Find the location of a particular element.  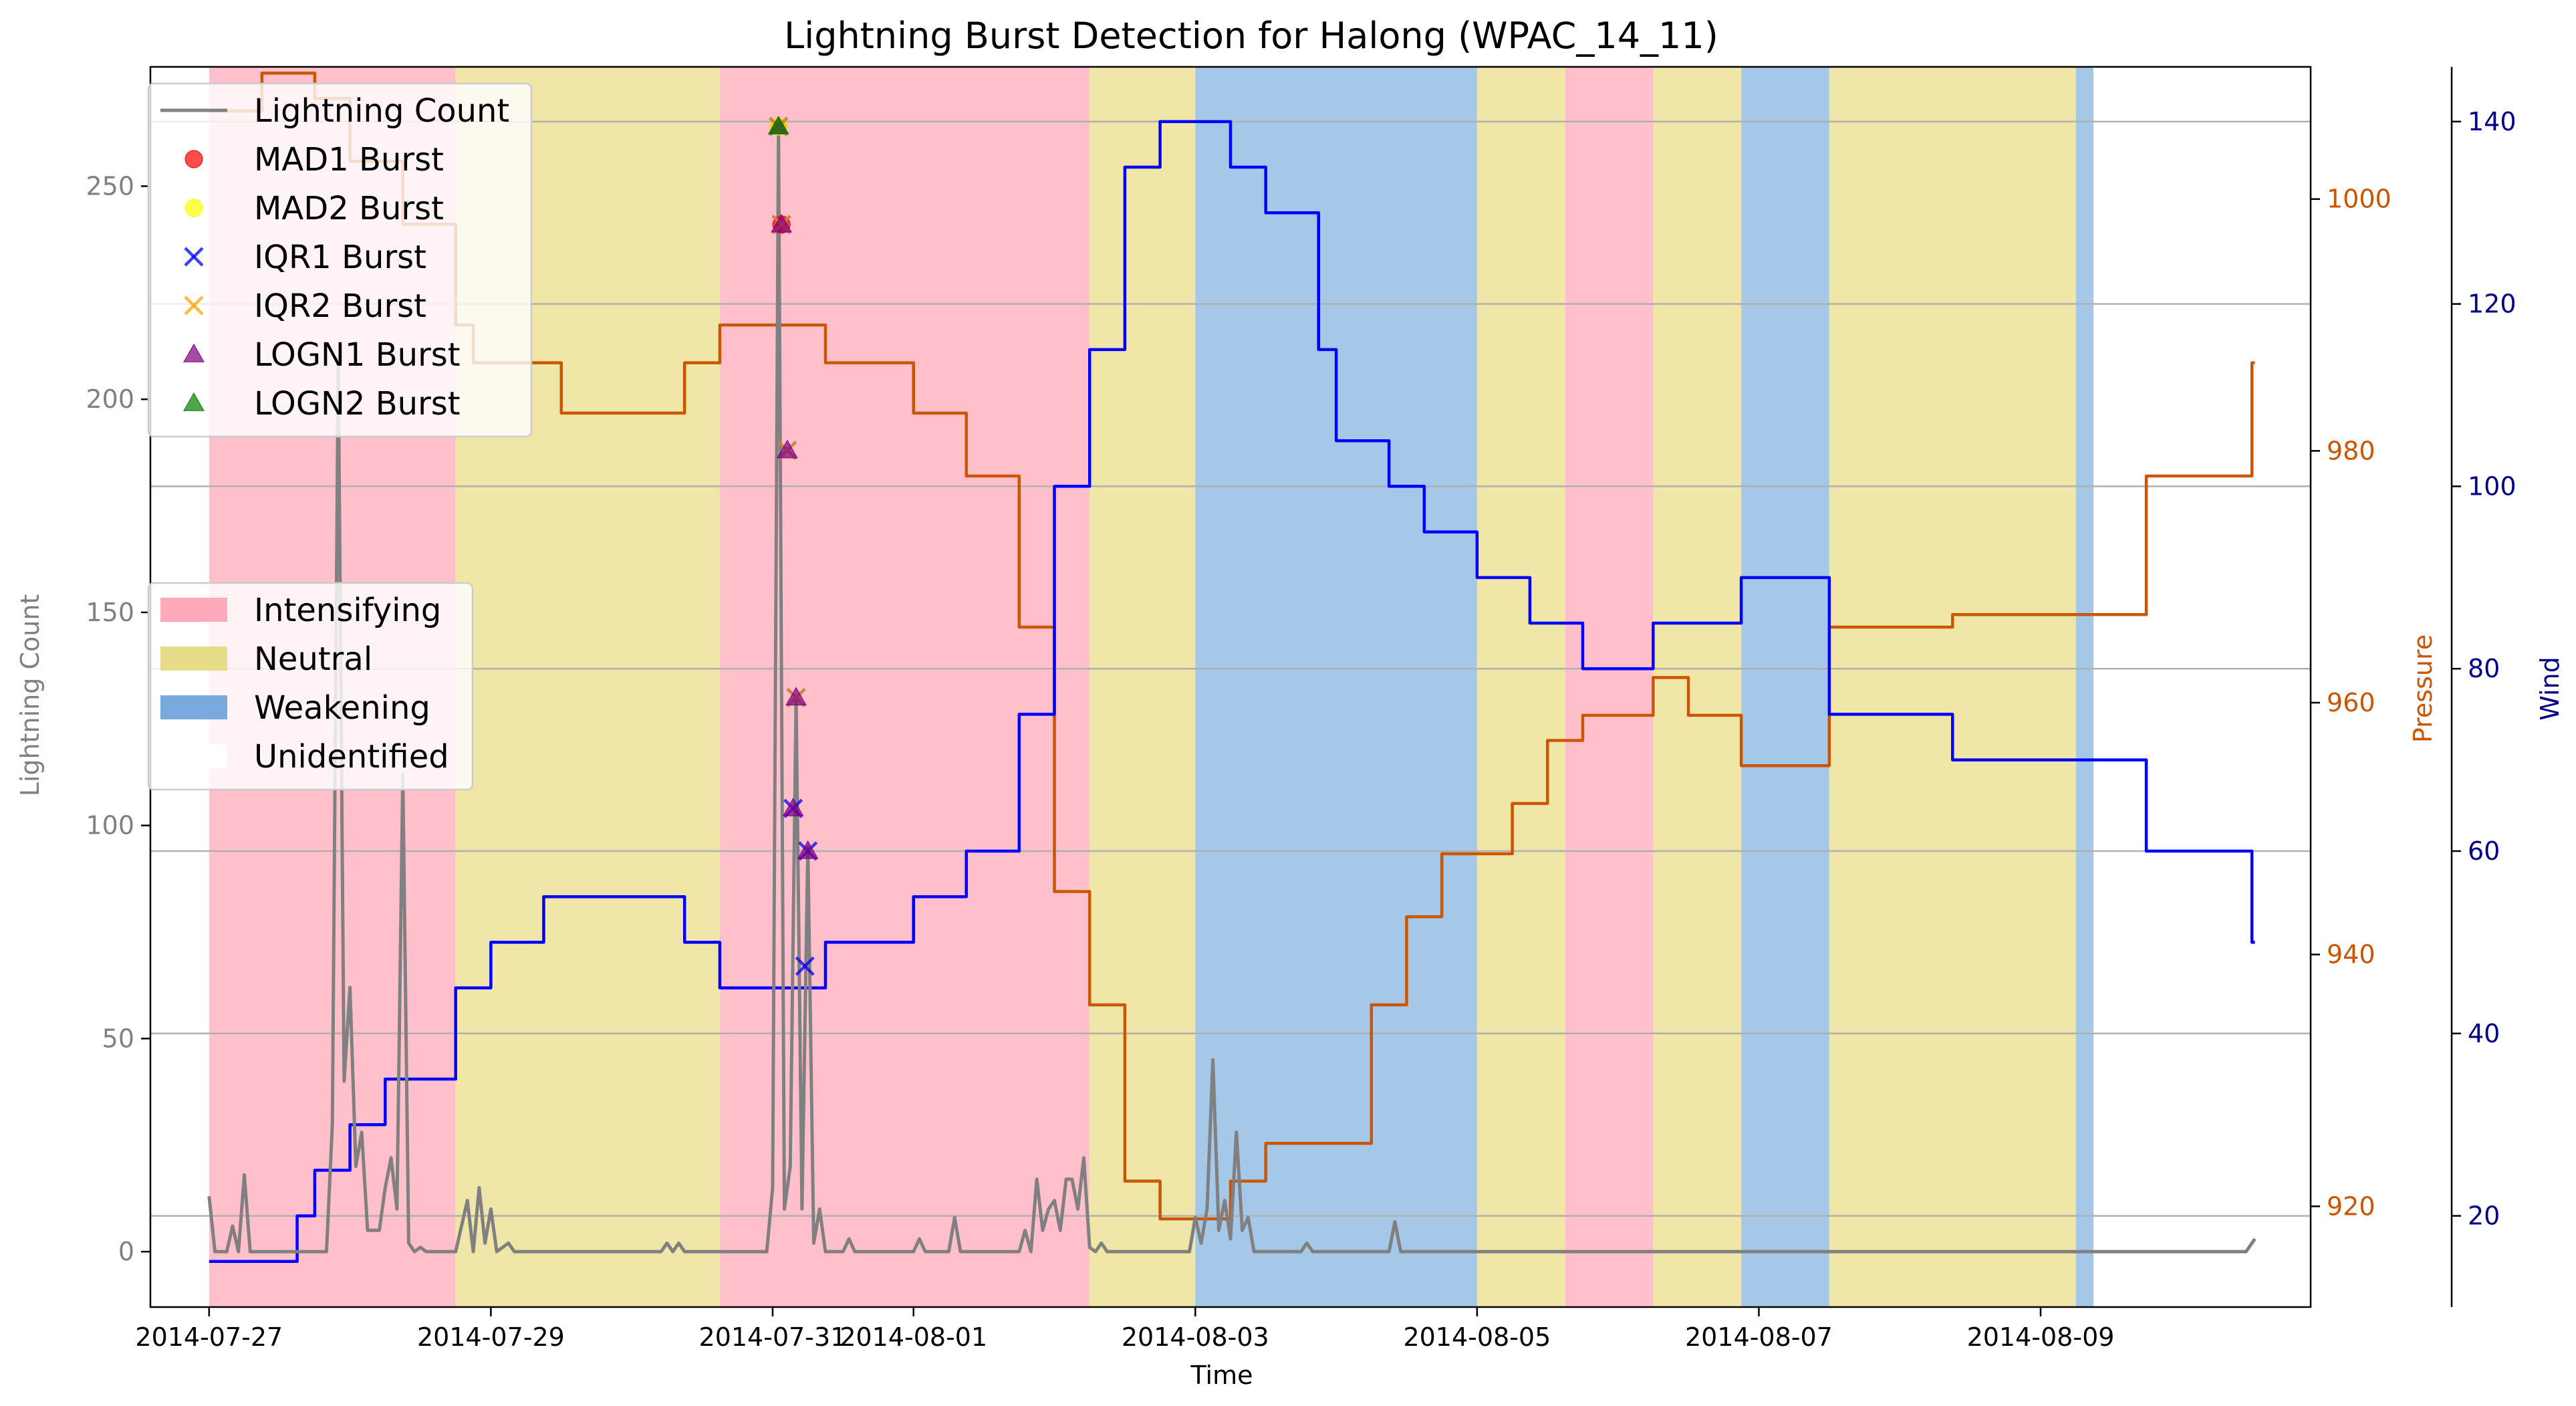

legend-item-mad1-burst: MAD1 Burst is located at coordinates (349, 160).